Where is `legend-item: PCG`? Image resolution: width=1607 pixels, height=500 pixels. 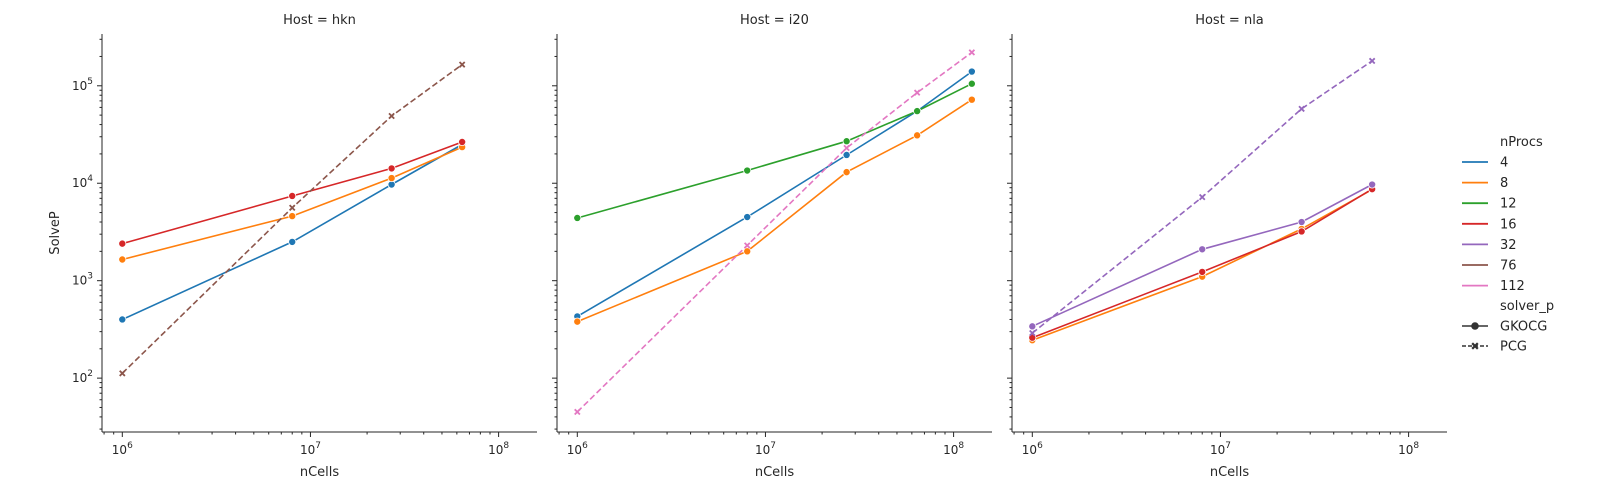
legend-item: PCG is located at coordinates (1494, 347).